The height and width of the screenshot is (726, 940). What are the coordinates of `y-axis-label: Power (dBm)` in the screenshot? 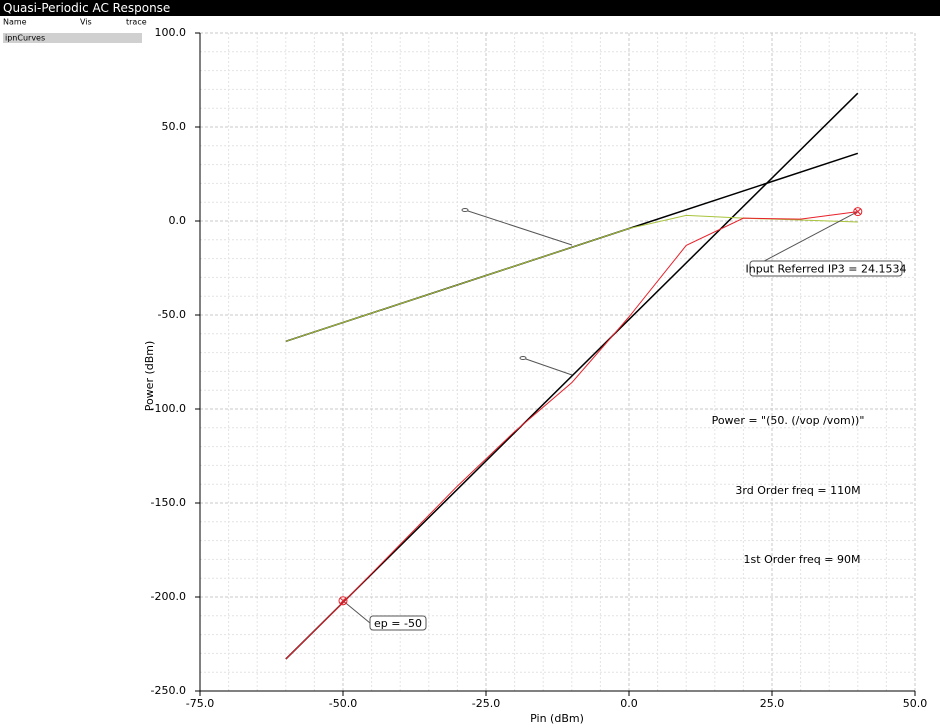 It's located at (149, 376).